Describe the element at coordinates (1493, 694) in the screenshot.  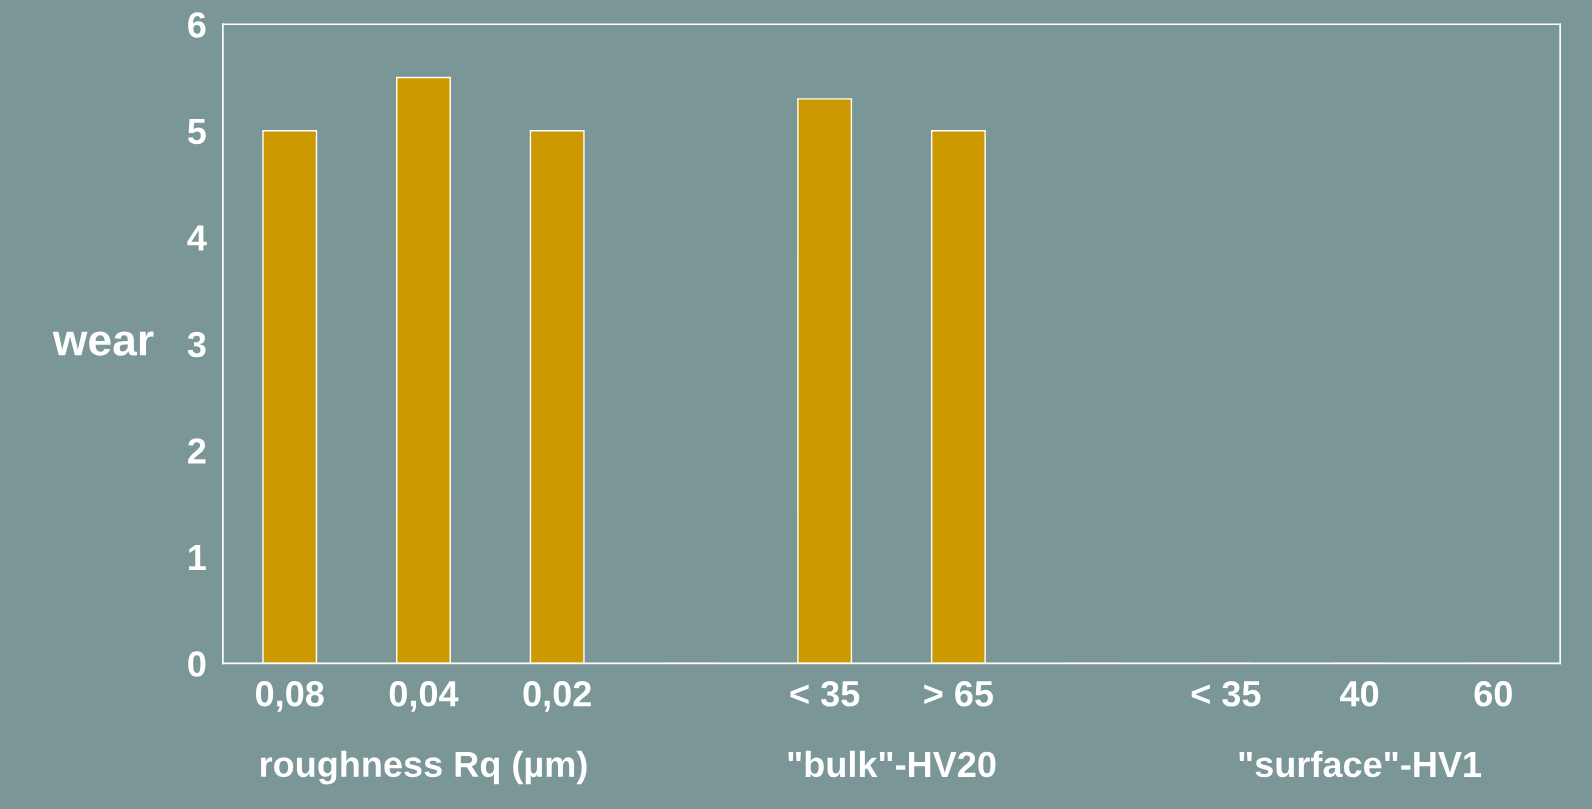
I see `x-tick-label: 60` at that location.